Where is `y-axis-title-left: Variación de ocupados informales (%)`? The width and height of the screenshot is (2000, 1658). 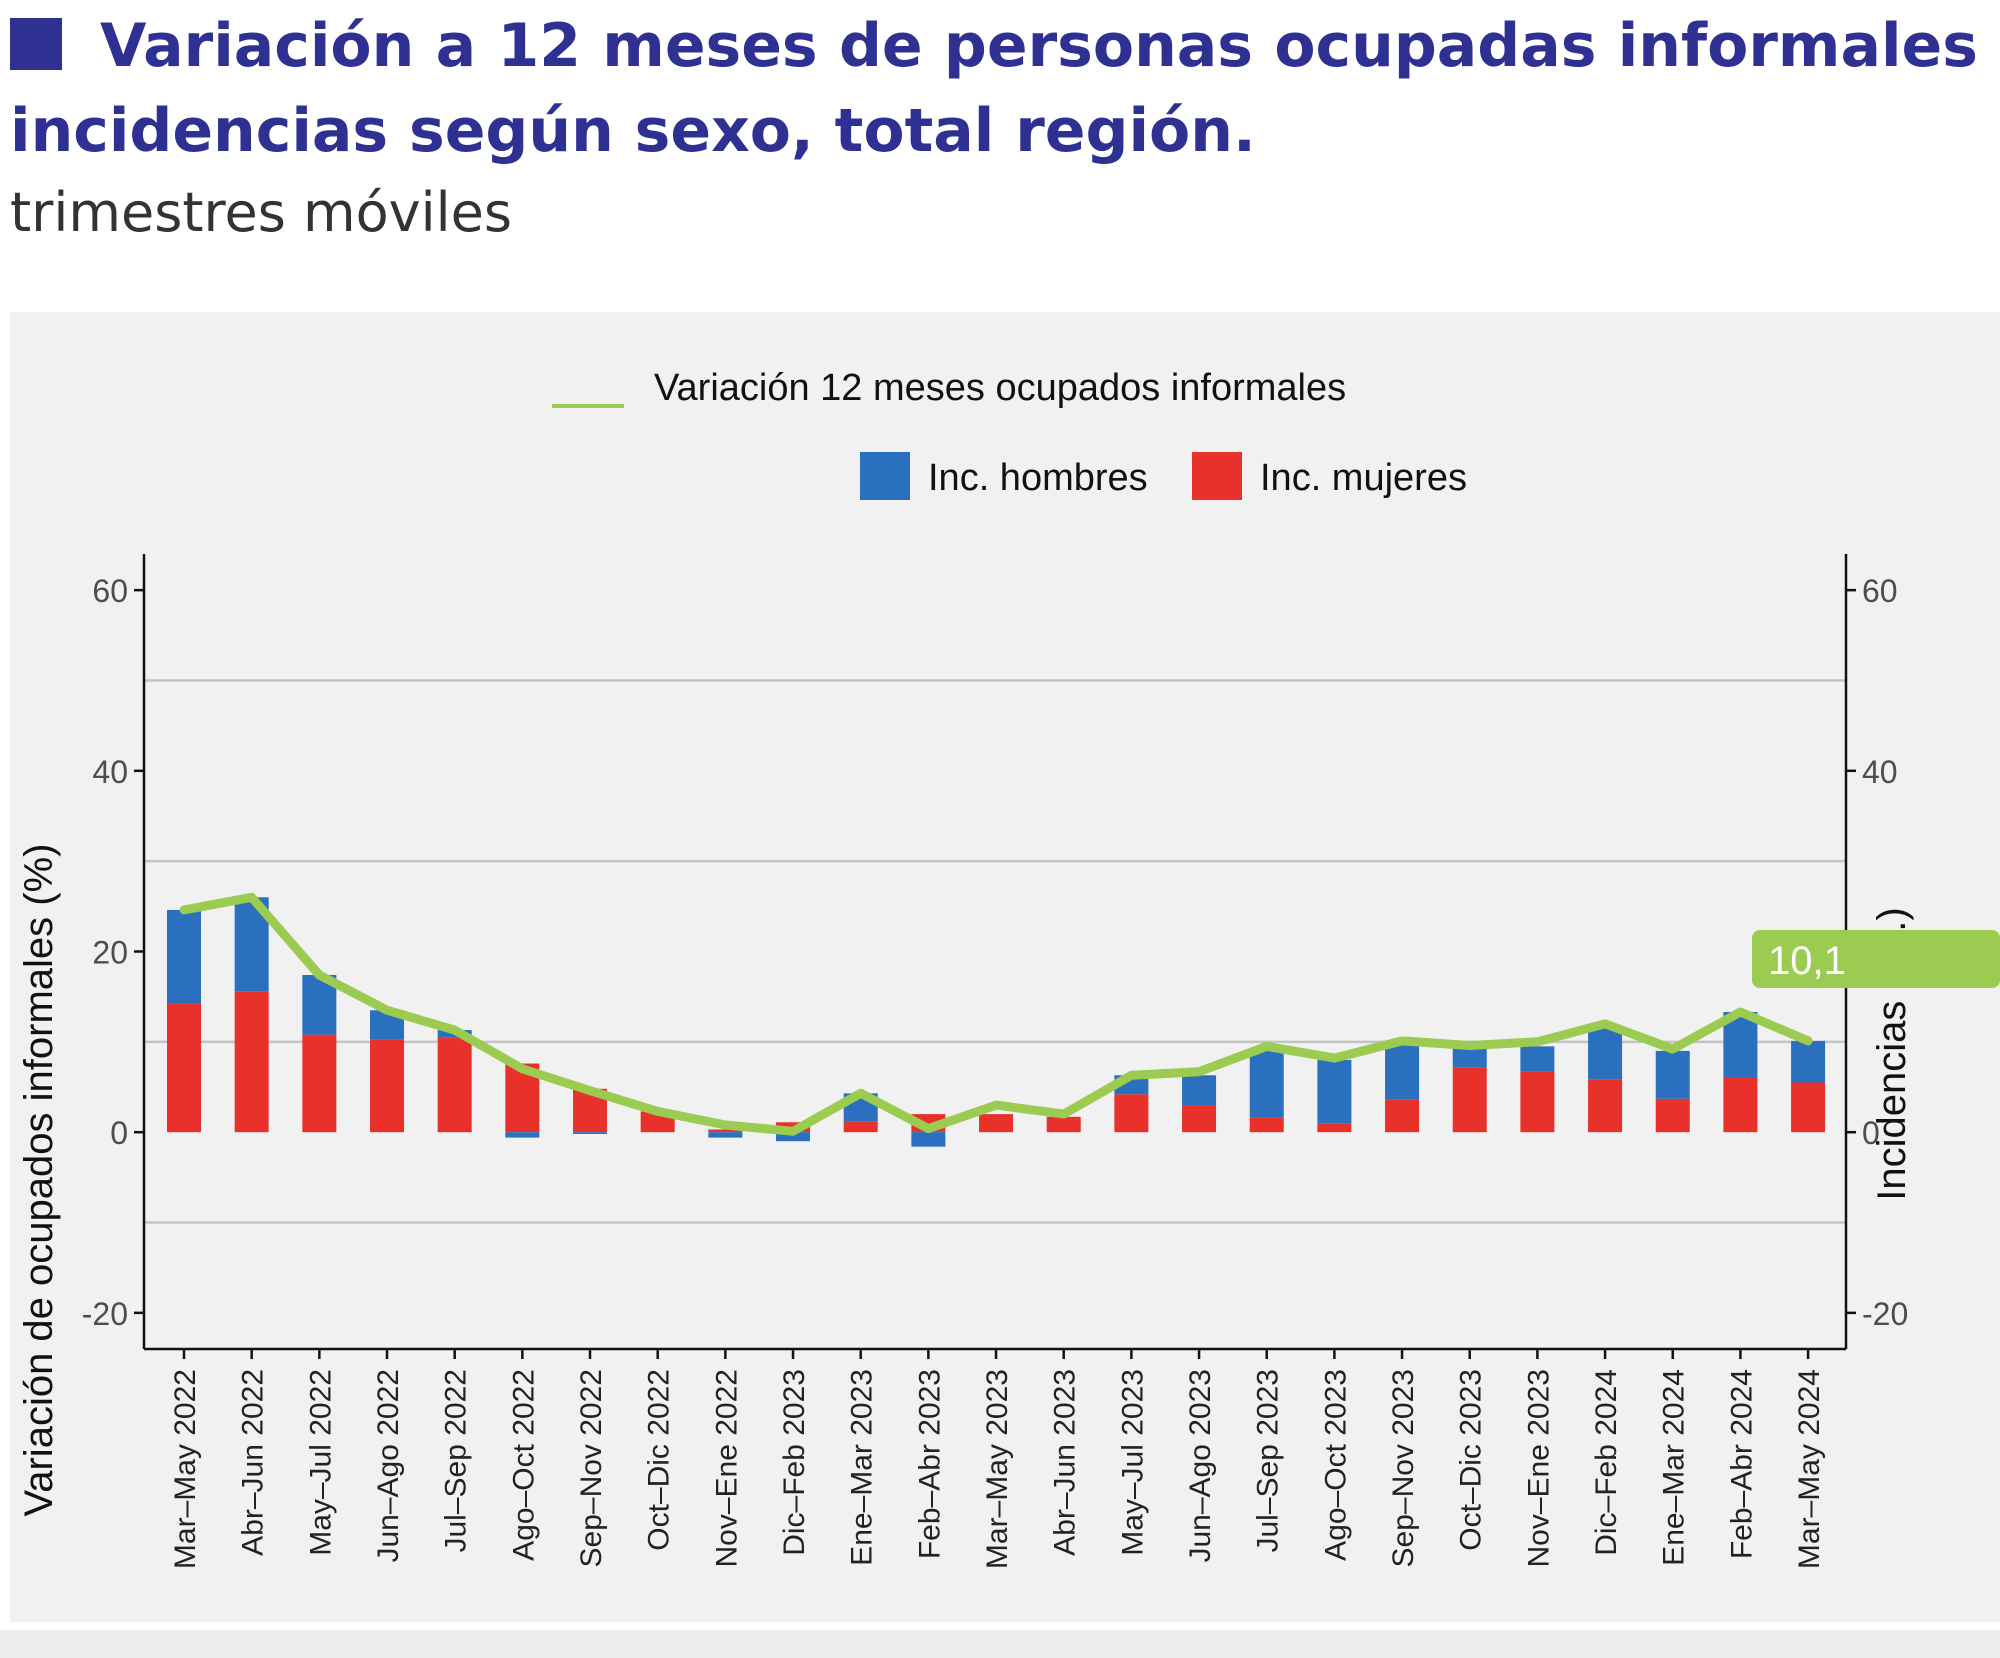
y-axis-title-left: Variación de ocupados informales (%) is located at coordinates (39, 1180).